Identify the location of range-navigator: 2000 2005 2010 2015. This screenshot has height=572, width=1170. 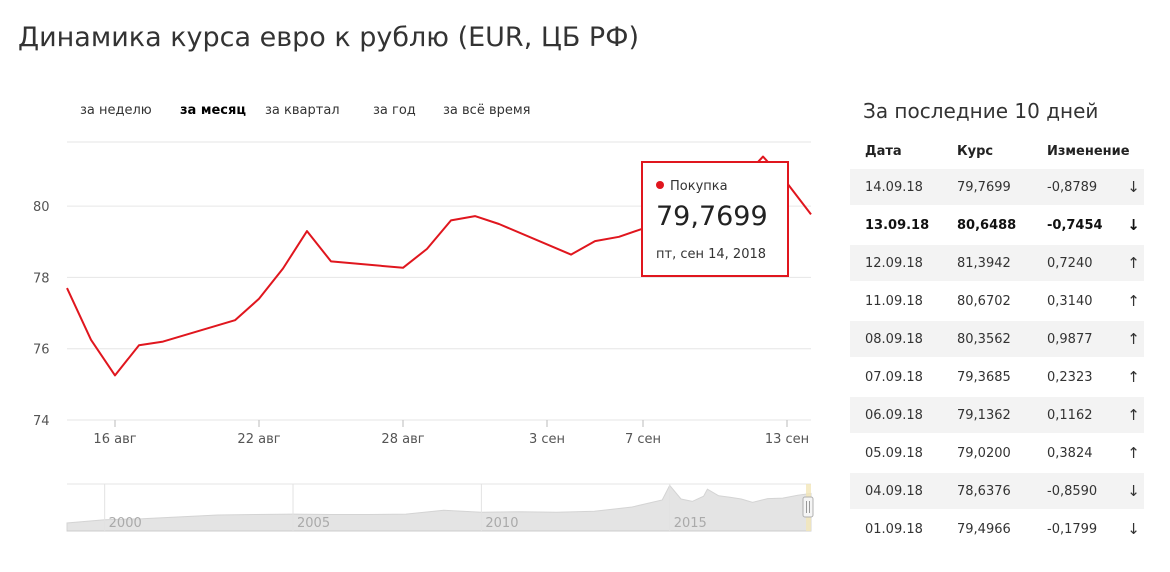
(415, 505).